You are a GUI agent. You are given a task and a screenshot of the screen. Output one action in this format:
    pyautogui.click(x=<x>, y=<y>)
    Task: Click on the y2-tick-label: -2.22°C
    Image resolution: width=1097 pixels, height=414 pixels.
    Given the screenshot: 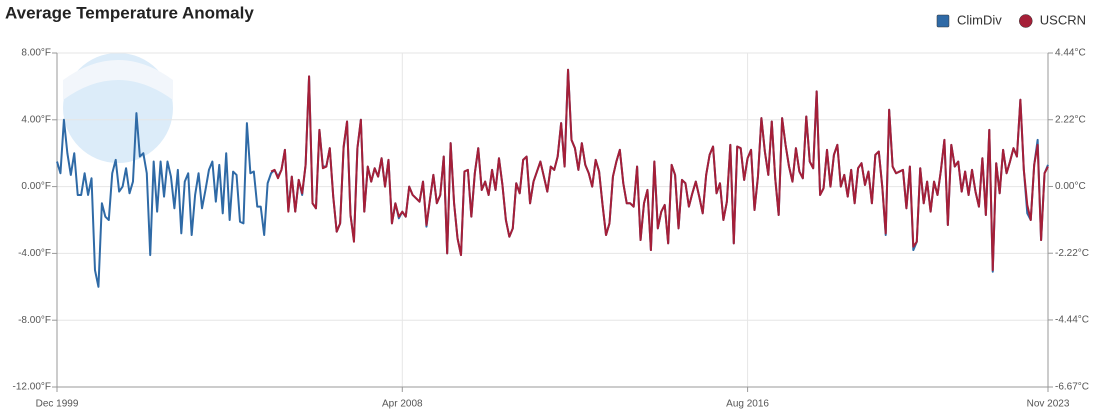 What is the action you would take?
    pyautogui.click(x=1072, y=253)
    